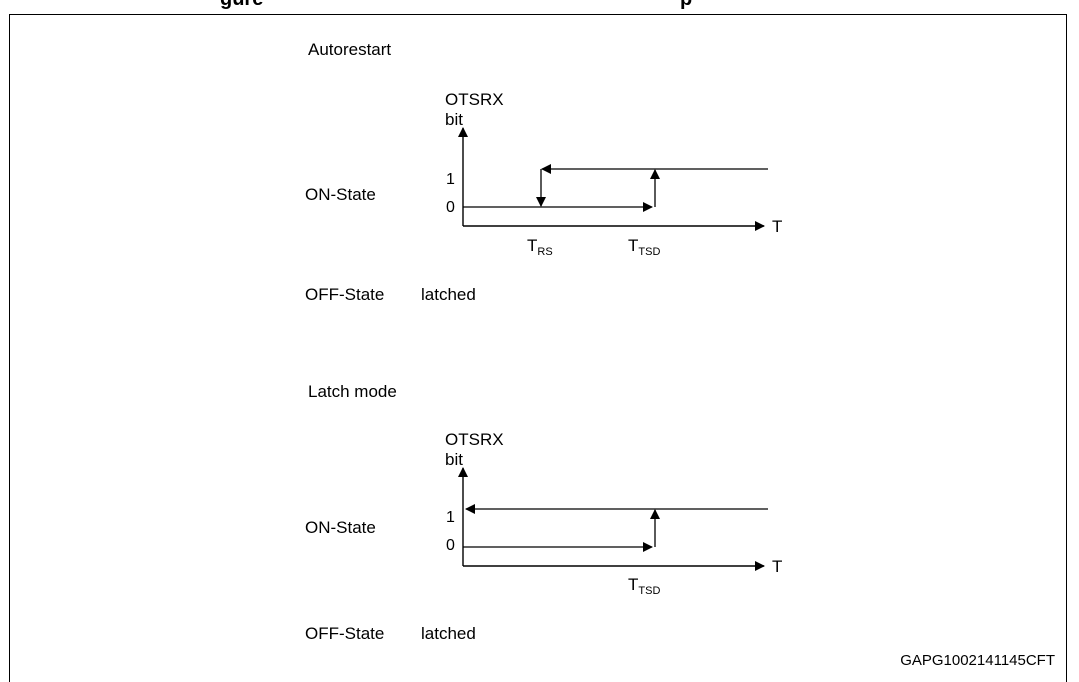  What do you see at coordinates (340, 527) in the screenshot?
I see `latch-on-state-label: ON-State` at bounding box center [340, 527].